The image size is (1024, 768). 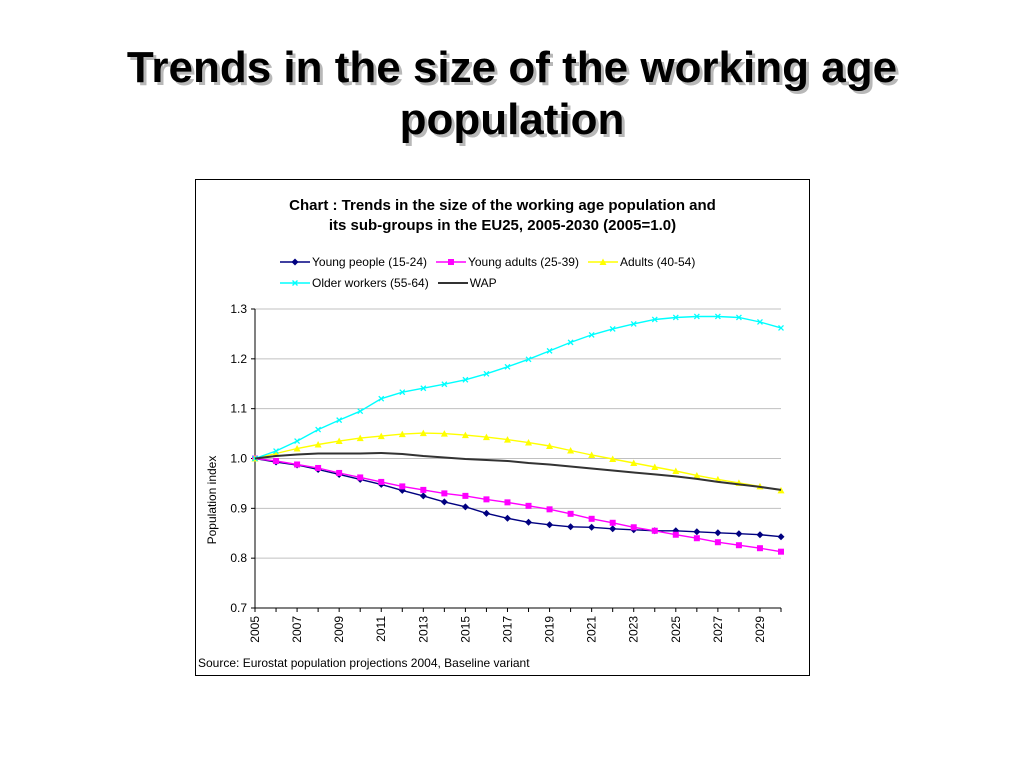 What do you see at coordinates (339, 629) in the screenshot?
I see `x-tick-label: 2009` at bounding box center [339, 629].